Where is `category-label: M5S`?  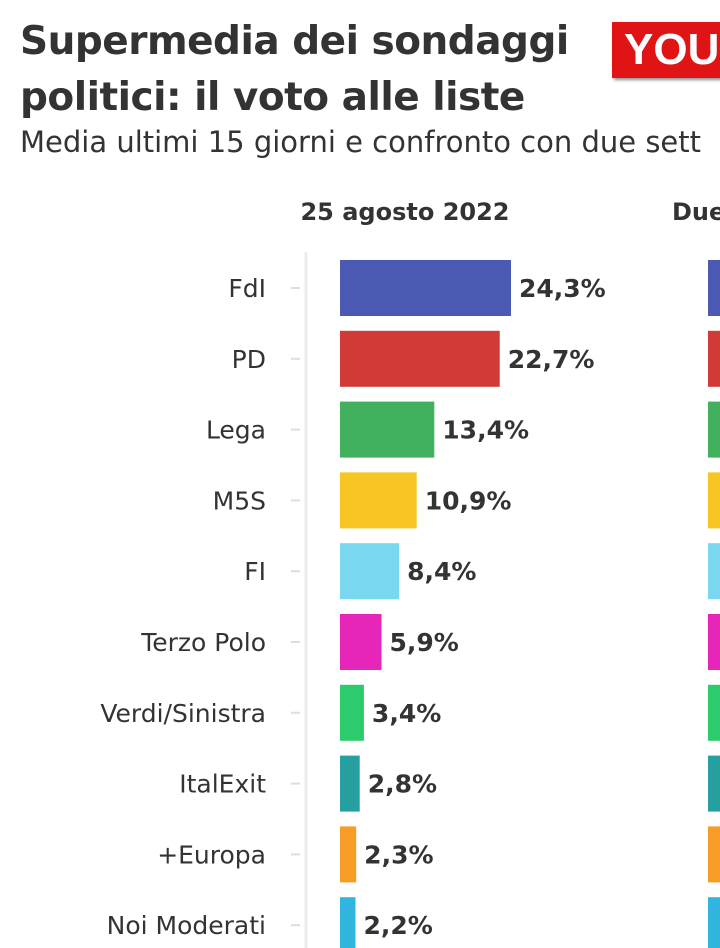 category-label: M5S is located at coordinates (239, 500).